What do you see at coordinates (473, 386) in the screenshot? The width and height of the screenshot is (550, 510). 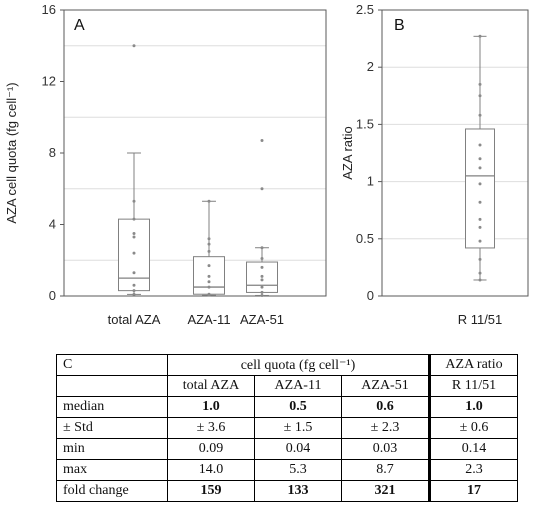 I see `column-header: R 11/51` at bounding box center [473, 386].